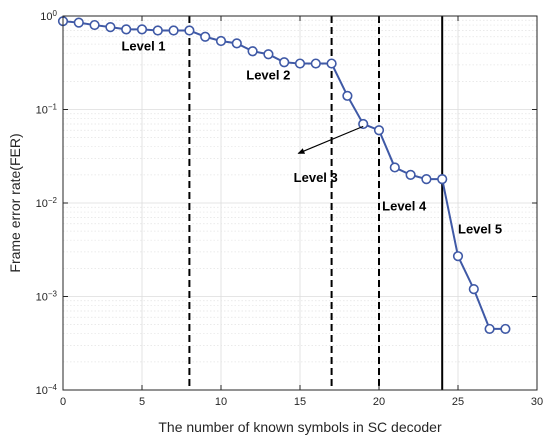 This screenshot has width=550, height=444. What do you see at coordinates (300, 402) in the screenshot?
I see `x-tick-label: 15` at bounding box center [300, 402].